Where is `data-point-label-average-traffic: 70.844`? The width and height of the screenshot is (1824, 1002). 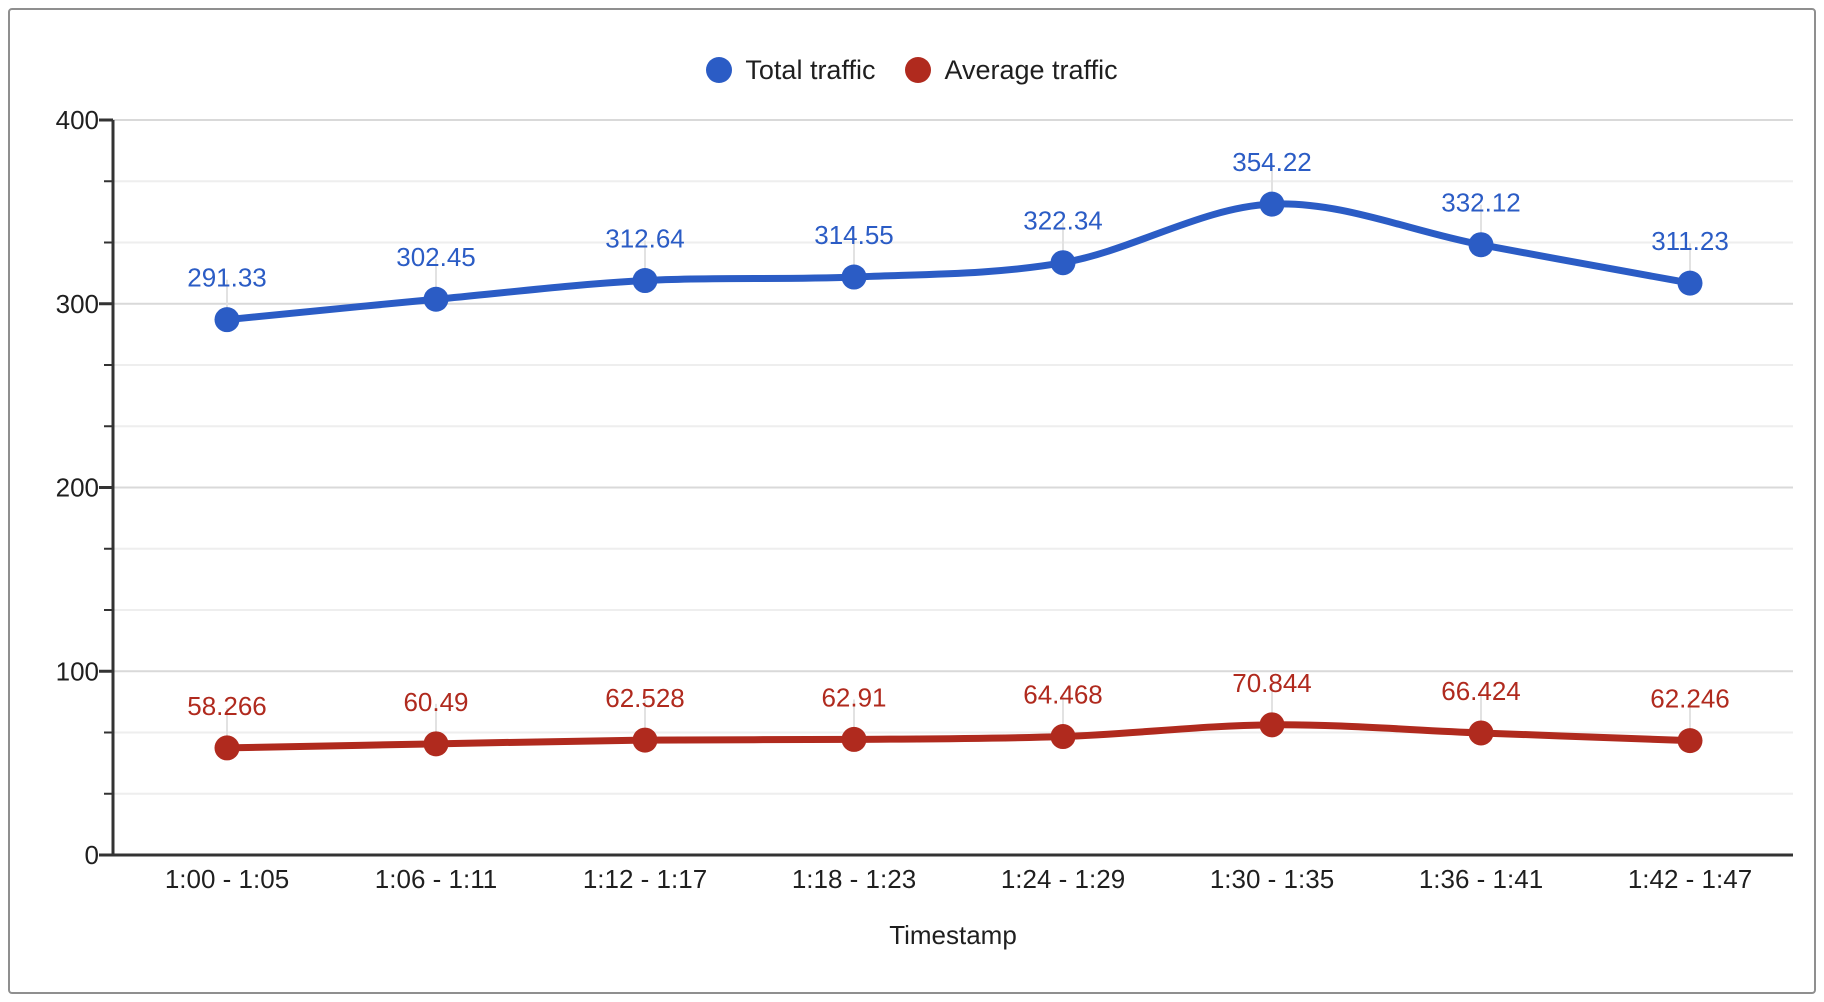
data-point-label-average-traffic: 70.844 is located at coordinates (1272, 683).